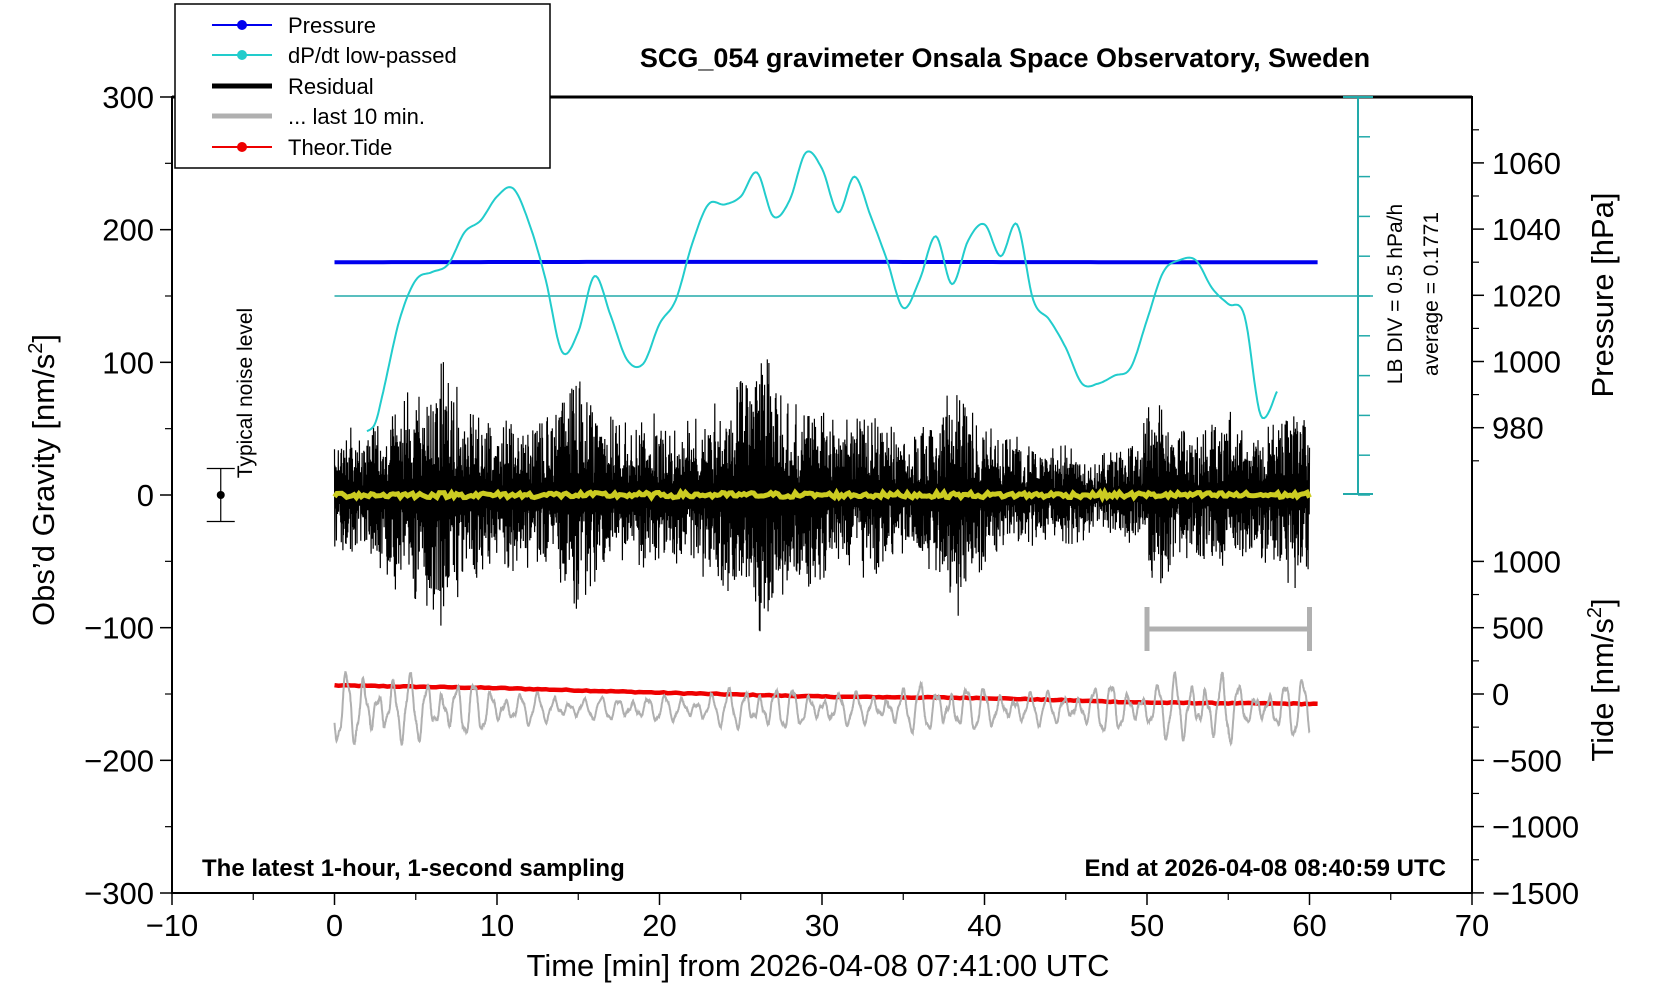 The image size is (1653, 987). Describe the element at coordinates (1526, 229) in the screenshot. I see `pressure-tick-label: 1040` at that location.